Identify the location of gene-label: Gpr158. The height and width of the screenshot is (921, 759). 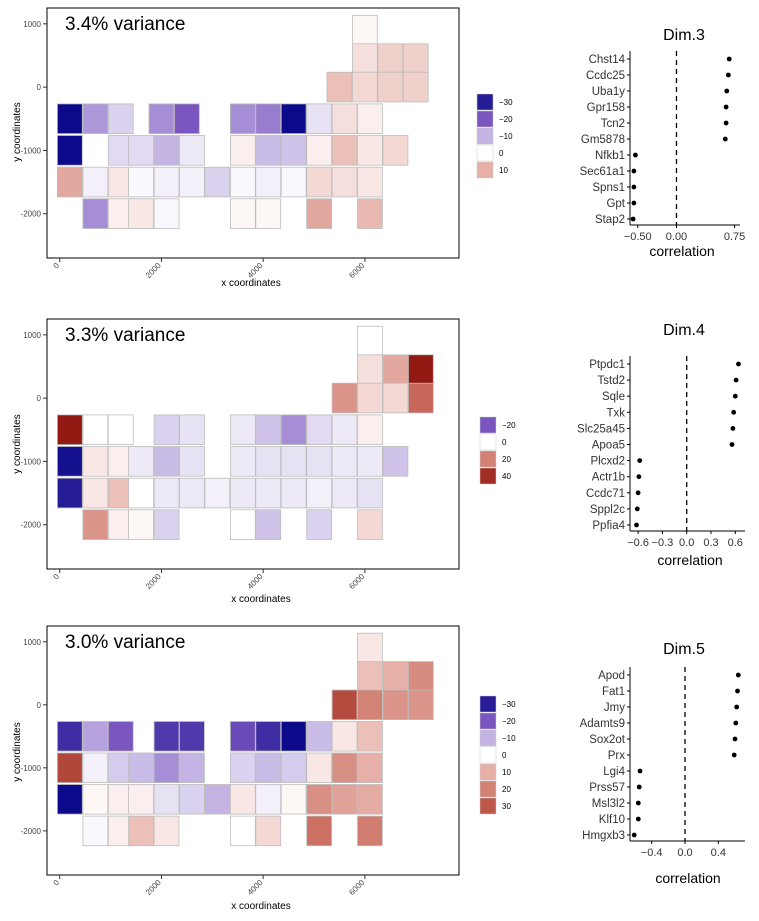
(606, 108).